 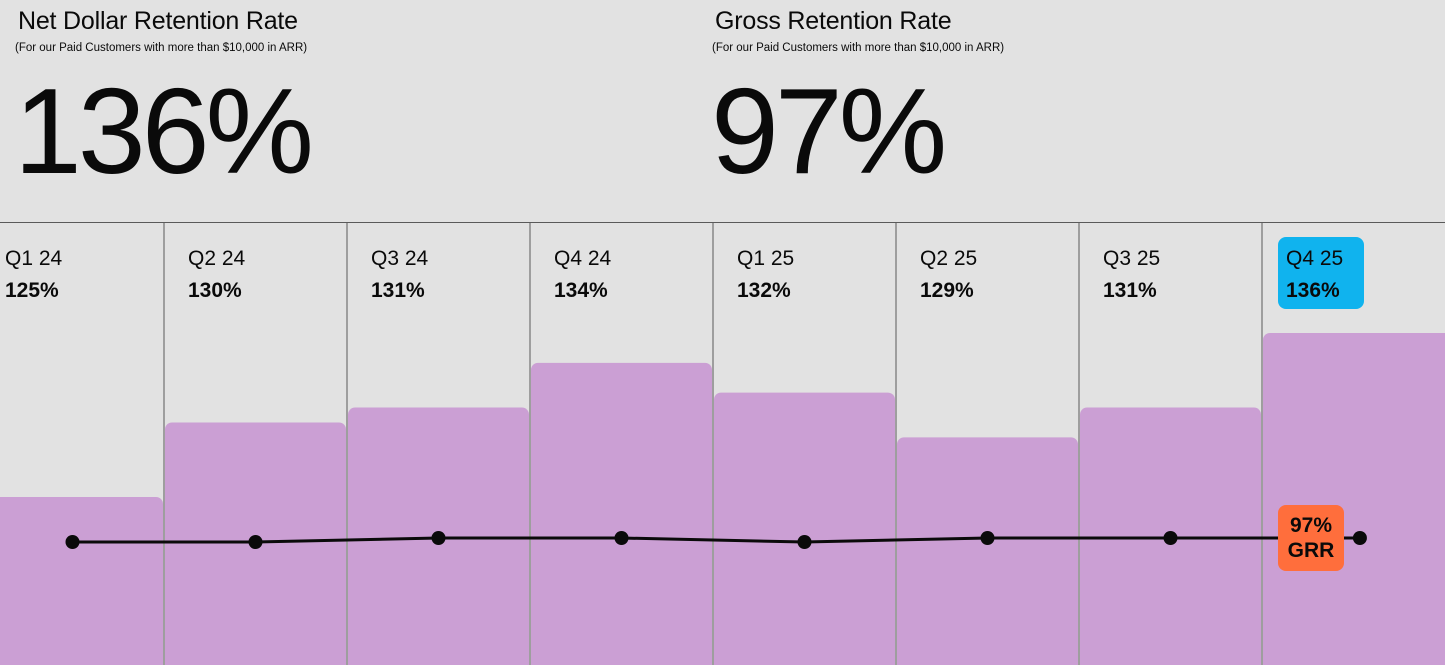 What do you see at coordinates (1131, 258) in the screenshot?
I see `tick-label: Q3 25` at bounding box center [1131, 258].